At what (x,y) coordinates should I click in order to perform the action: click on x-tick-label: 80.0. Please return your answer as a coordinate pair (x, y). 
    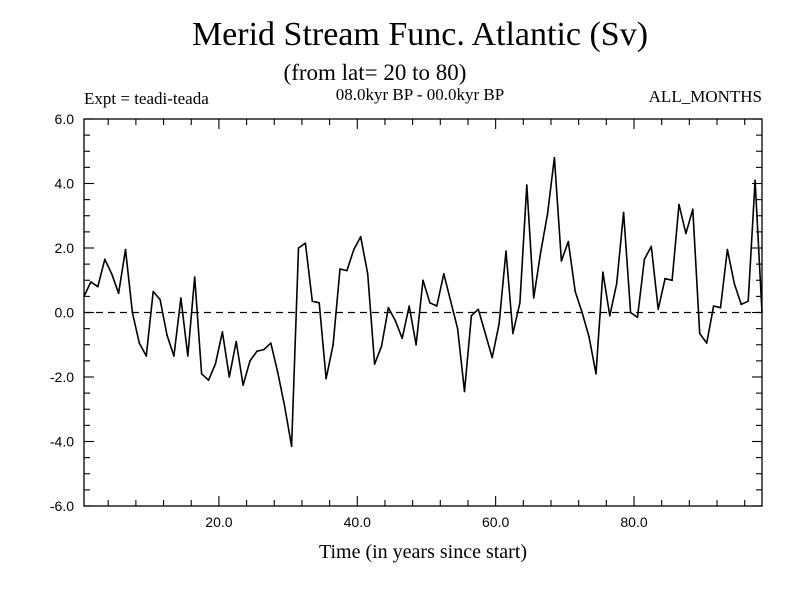
    Looking at the image, I should click on (633, 522).